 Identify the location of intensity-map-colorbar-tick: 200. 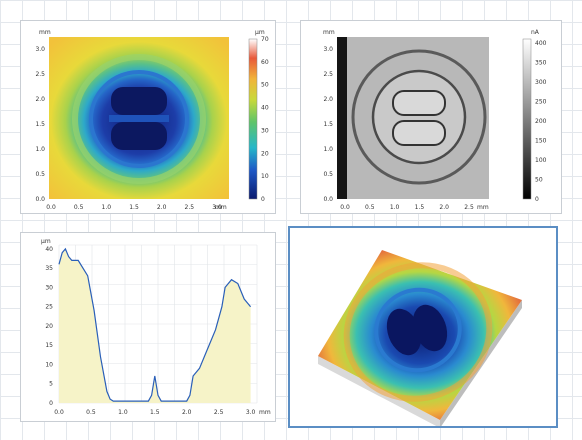
(541, 121).